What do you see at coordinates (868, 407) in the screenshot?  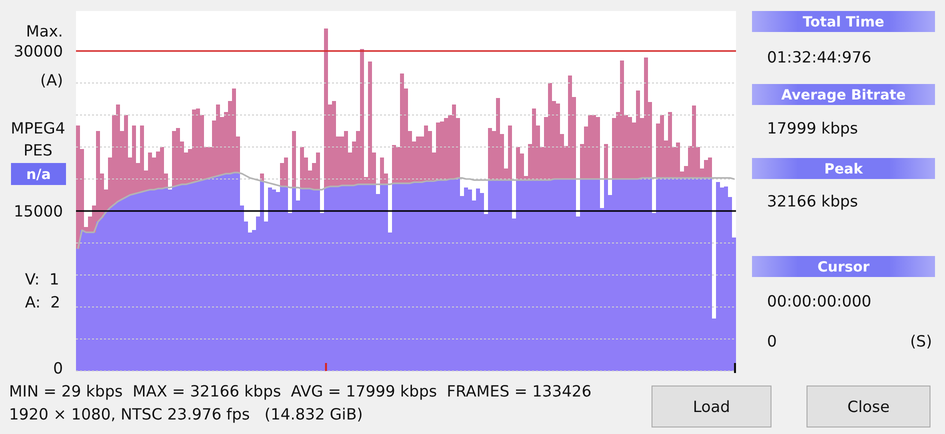 I see `text: Close` at bounding box center [868, 407].